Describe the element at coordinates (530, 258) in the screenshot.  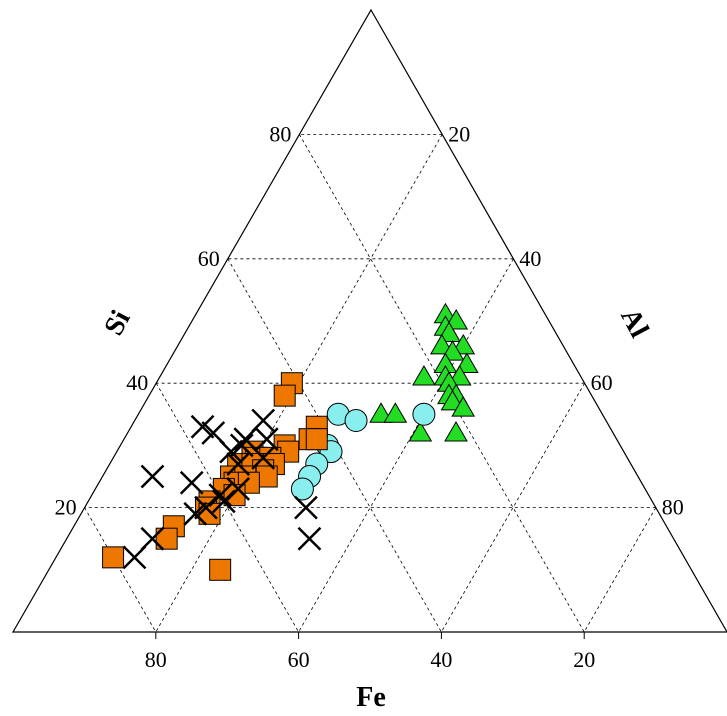
I see `tick-label-al: 40` at that location.